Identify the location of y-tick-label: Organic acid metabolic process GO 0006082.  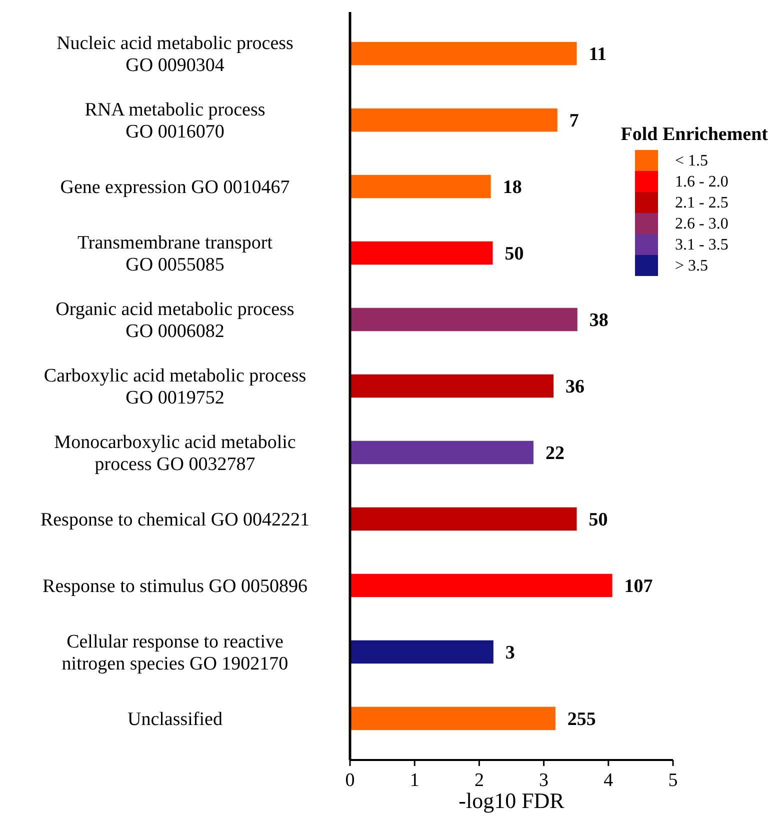
(175, 320).